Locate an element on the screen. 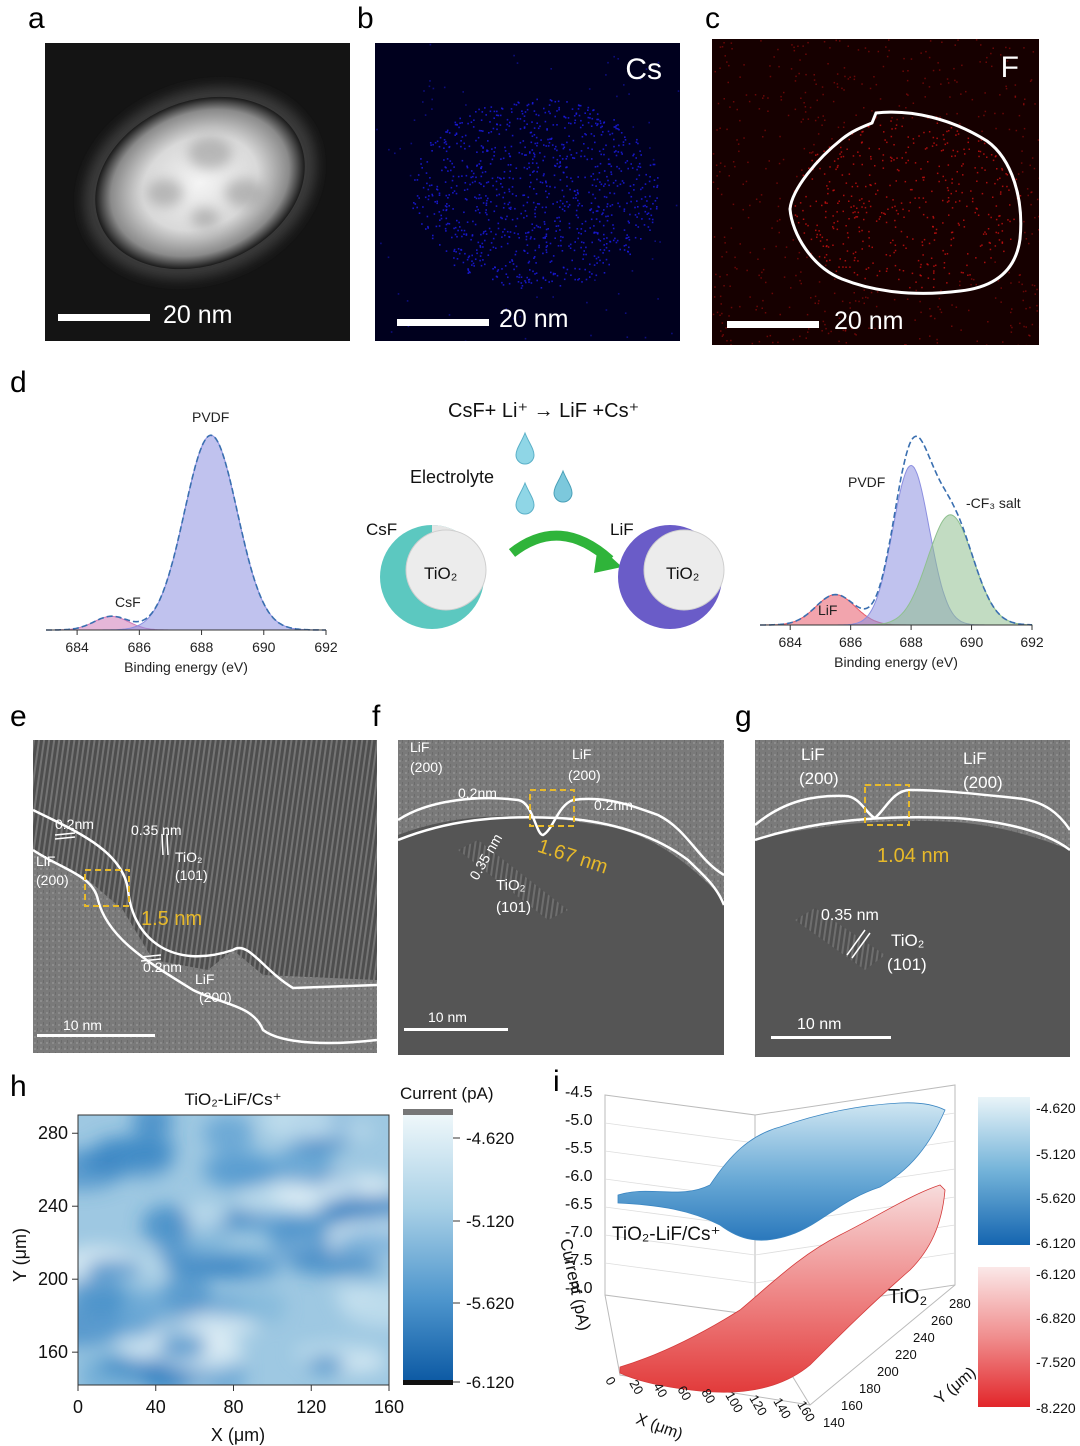 The height and width of the screenshot is (1446, 1080). peak-label-lif: LiF is located at coordinates (827, 610).